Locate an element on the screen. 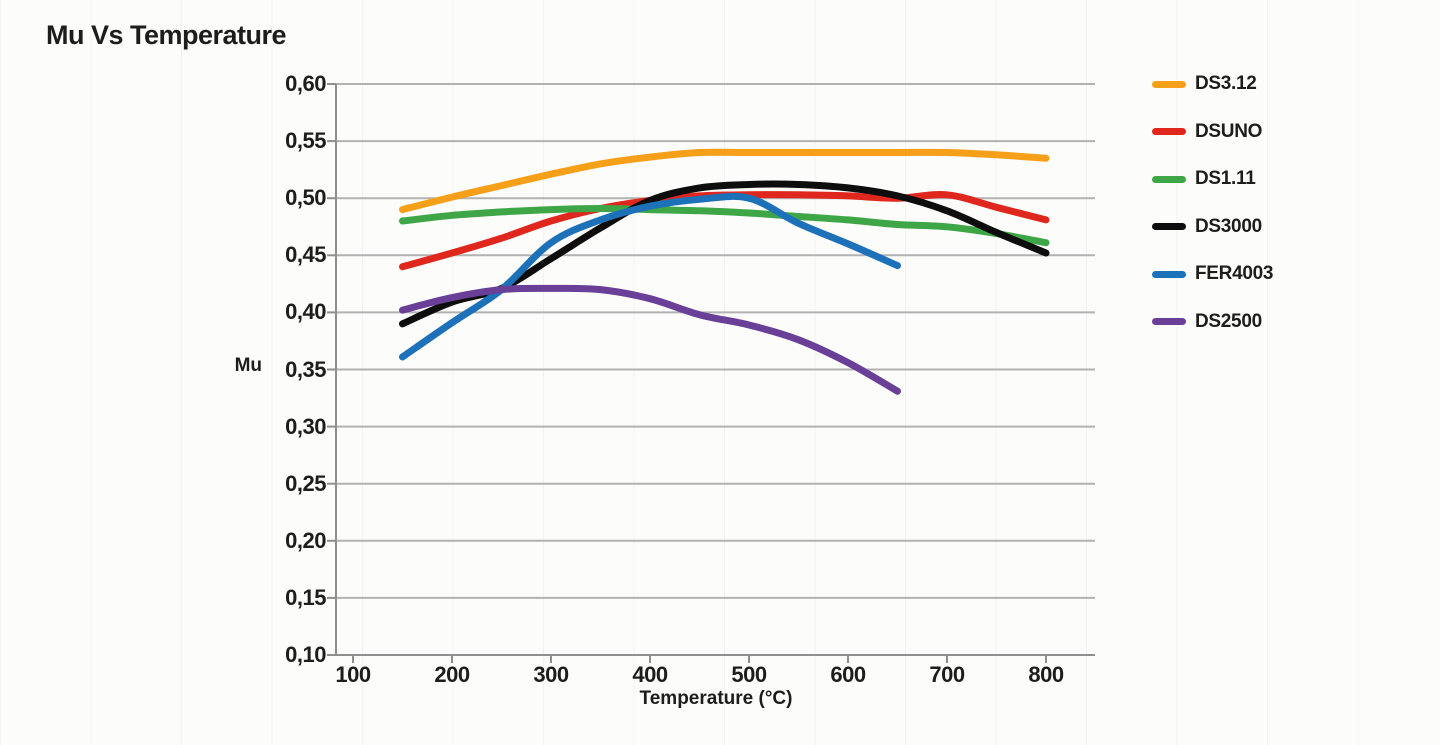 Image resolution: width=1440 pixels, height=745 pixels. y-tick-label: 0,45 is located at coordinates (305, 255).